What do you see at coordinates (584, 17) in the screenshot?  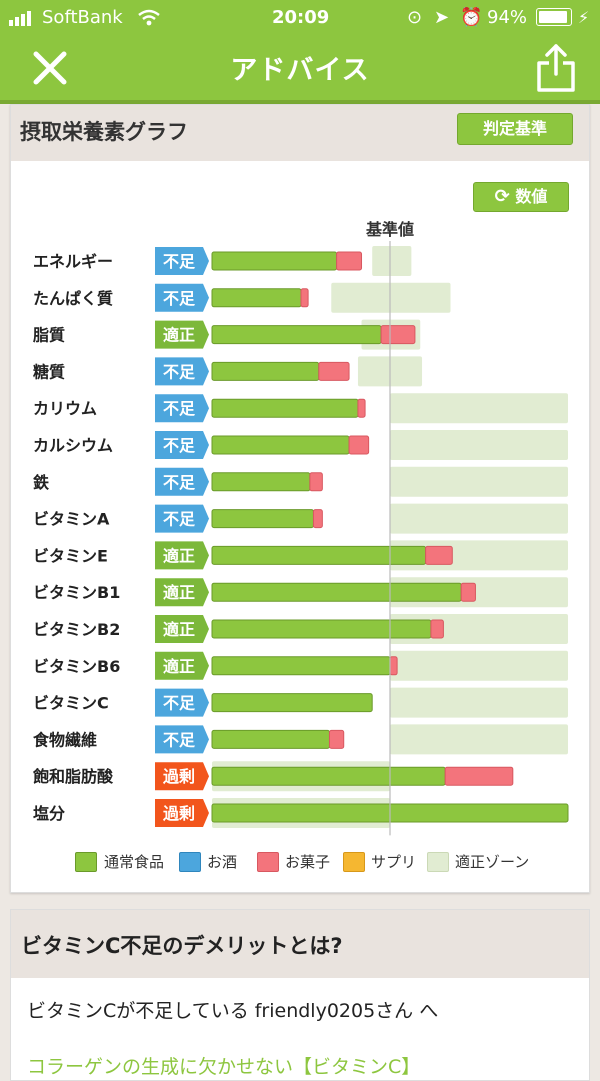 I see `charging-icon: ⚡` at bounding box center [584, 17].